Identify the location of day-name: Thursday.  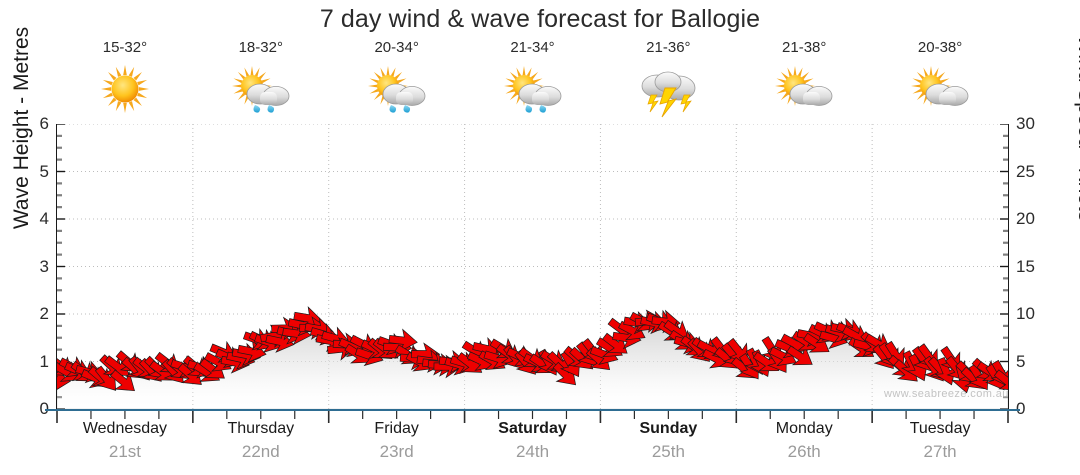
(261, 428).